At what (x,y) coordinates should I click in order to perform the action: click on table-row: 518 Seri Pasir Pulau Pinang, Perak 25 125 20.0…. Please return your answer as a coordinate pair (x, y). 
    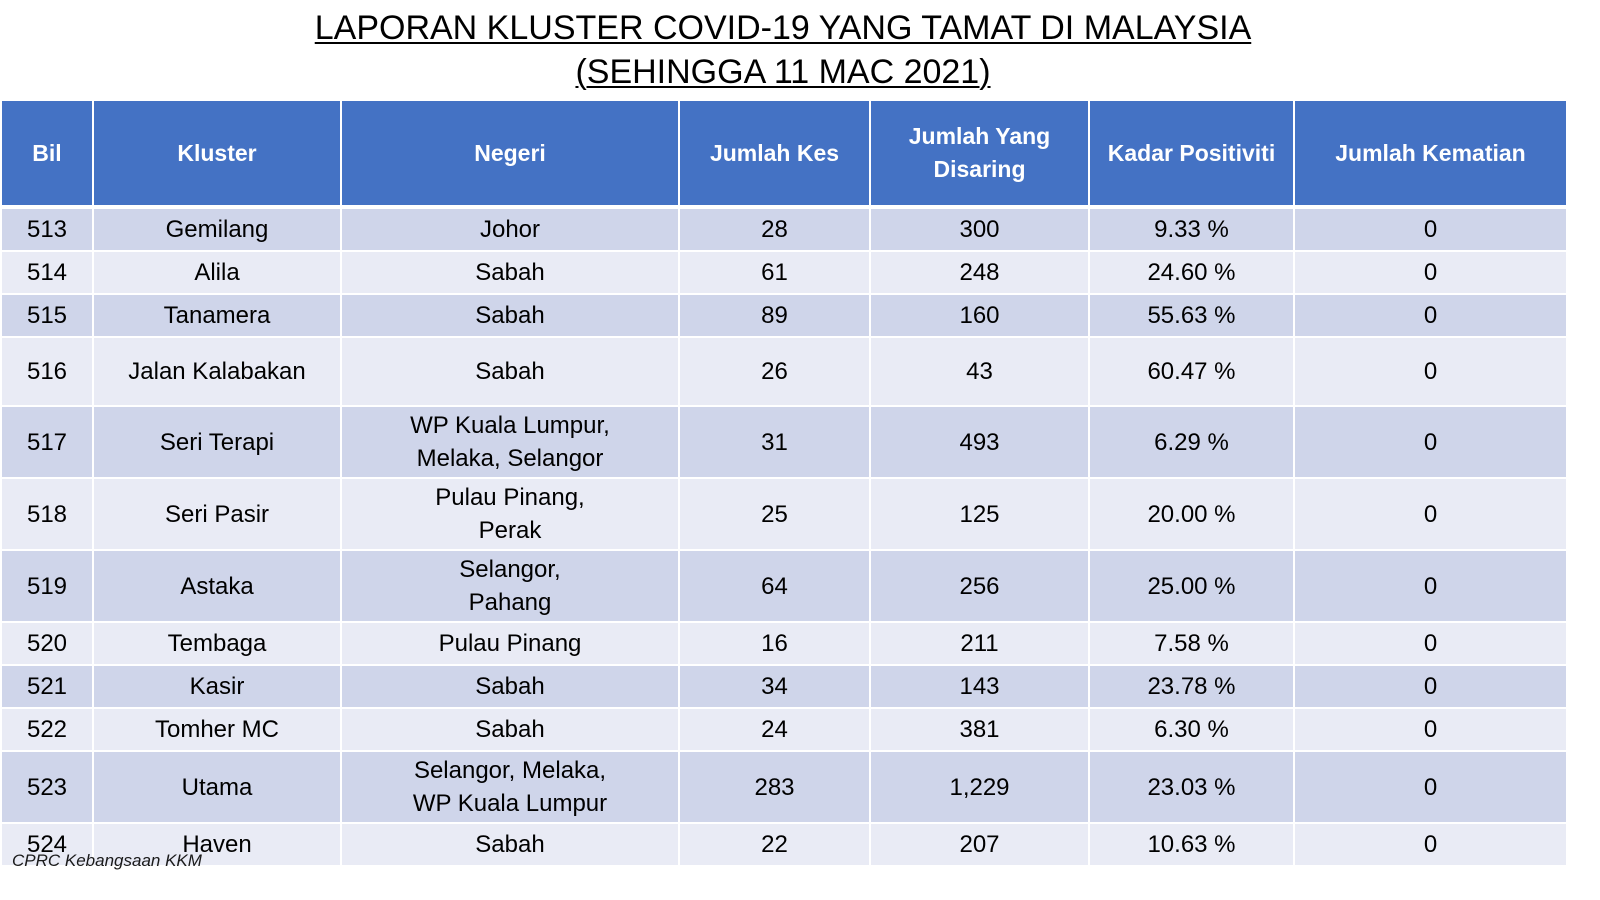
    Looking at the image, I should click on (784, 514).